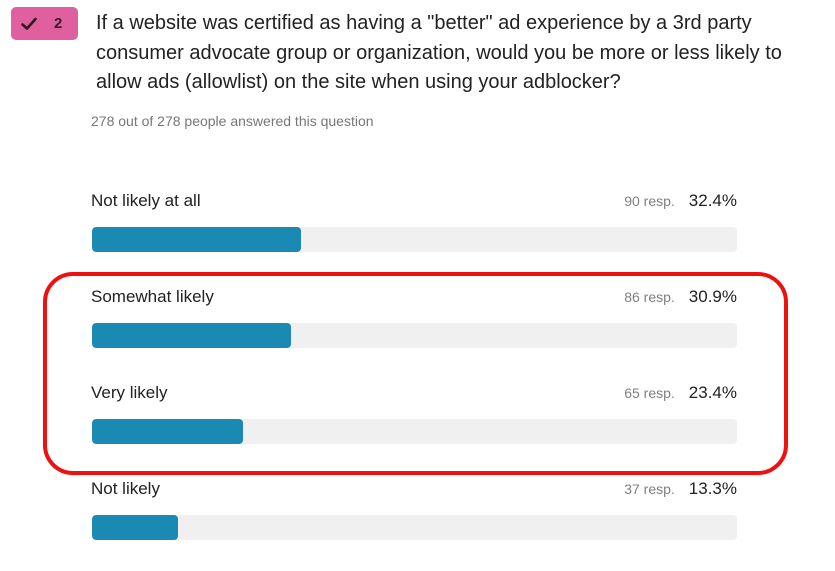 The width and height of the screenshot is (835, 571). What do you see at coordinates (414, 418) in the screenshot?
I see `response-row: Very likely 65 resp. 23.4%` at bounding box center [414, 418].